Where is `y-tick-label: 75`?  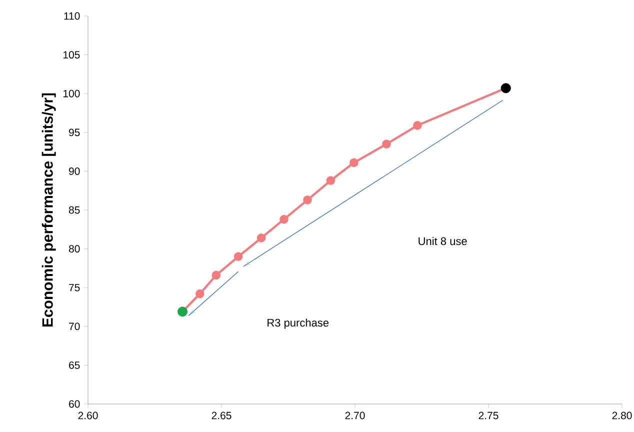 y-tick-label: 75 is located at coordinates (74, 288).